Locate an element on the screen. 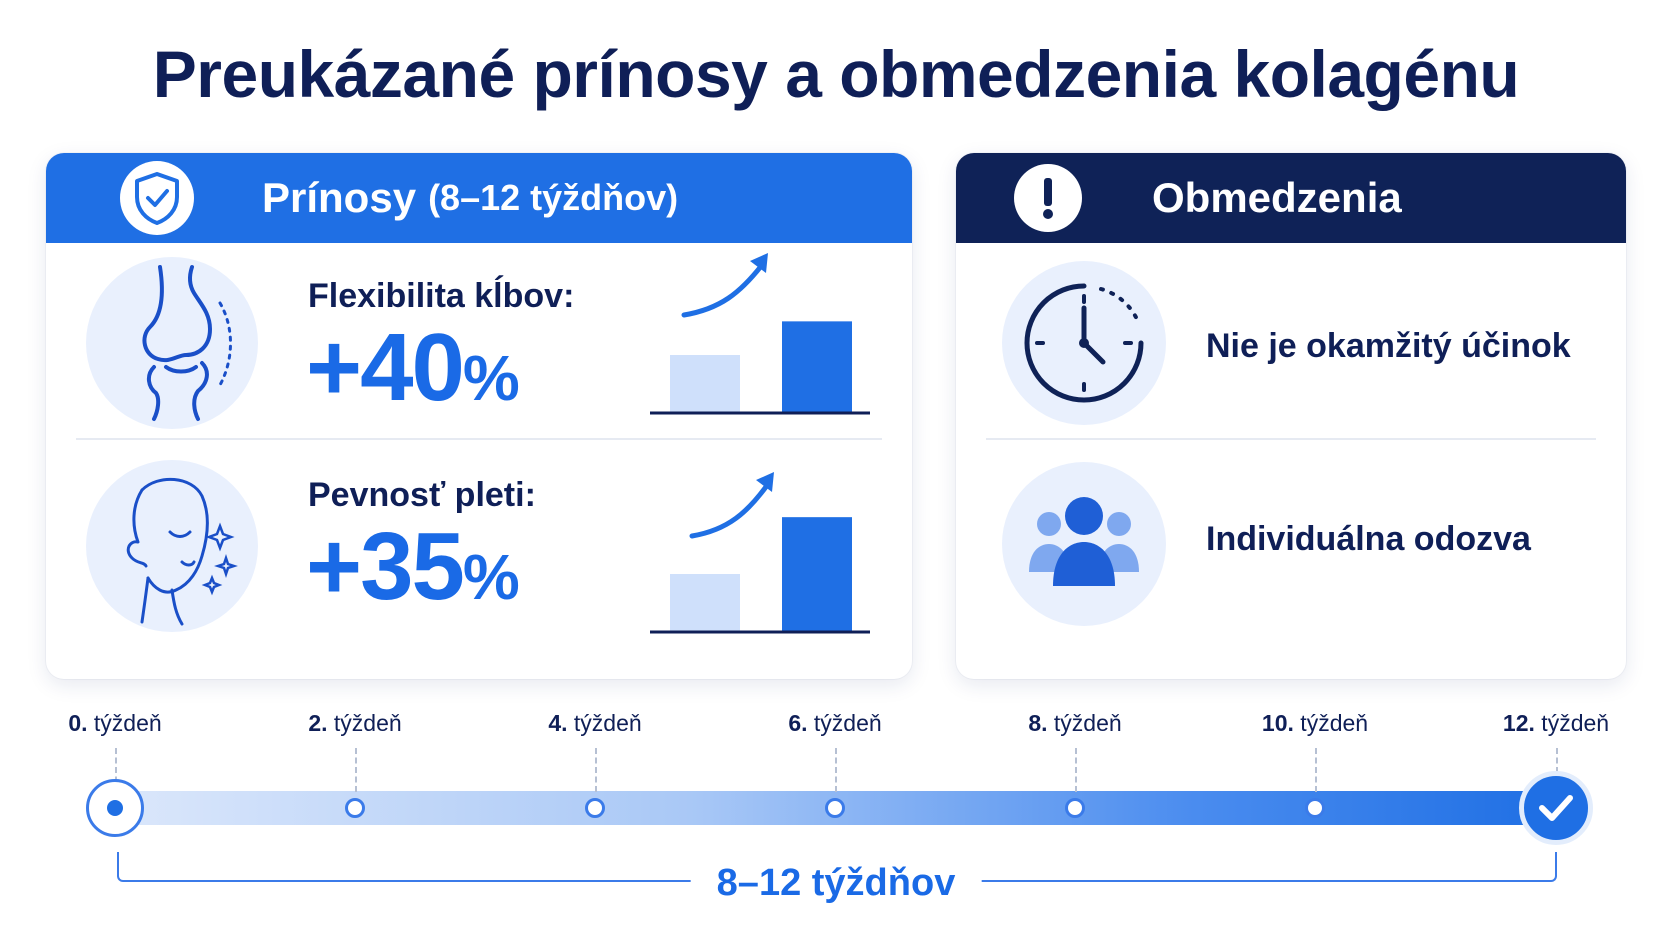 The height and width of the screenshot is (941, 1672). benefits-header: Prínosy (8–12 týždňov) is located at coordinates (479, 198).